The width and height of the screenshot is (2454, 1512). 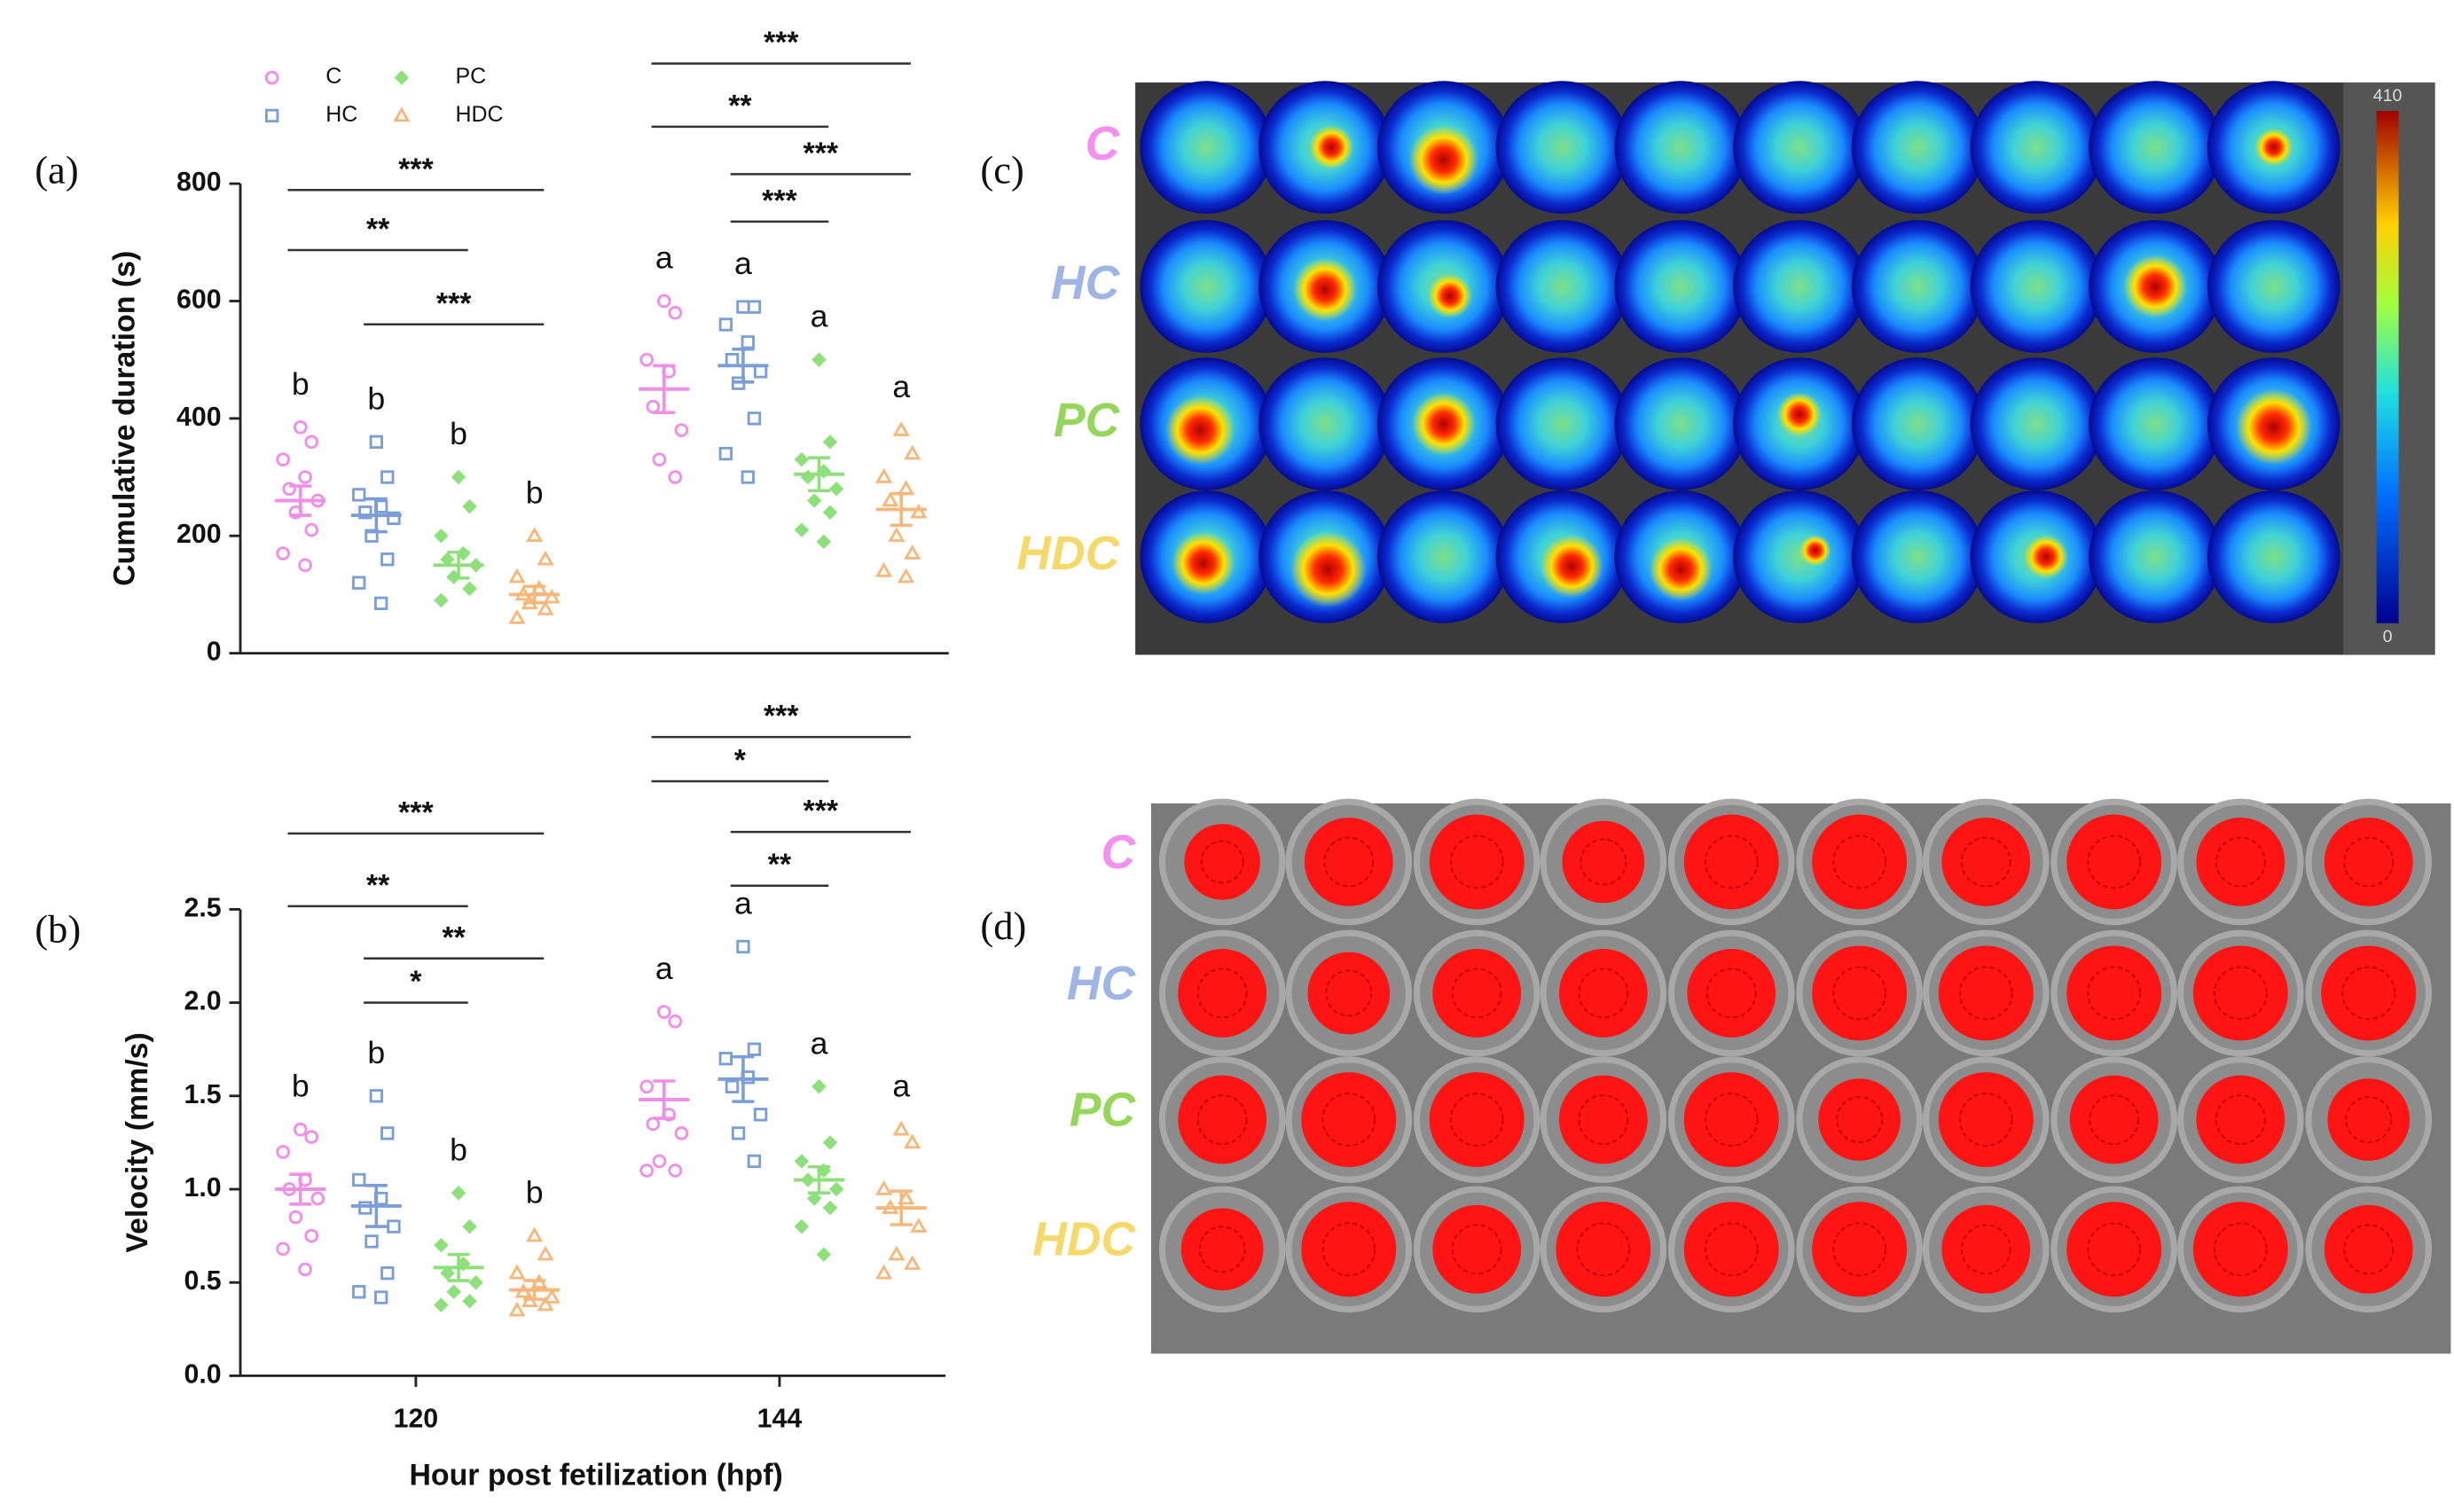 I want to click on x-tick-label: 120, so click(x=416, y=1418).